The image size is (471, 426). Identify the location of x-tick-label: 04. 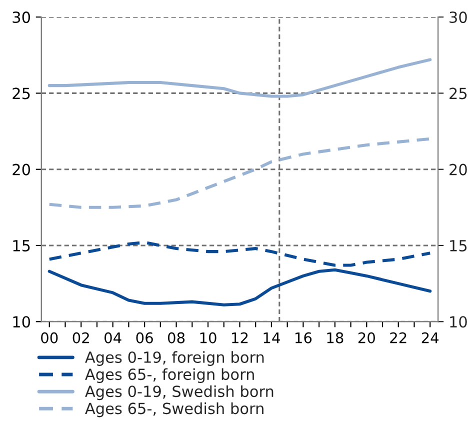
(113, 338).